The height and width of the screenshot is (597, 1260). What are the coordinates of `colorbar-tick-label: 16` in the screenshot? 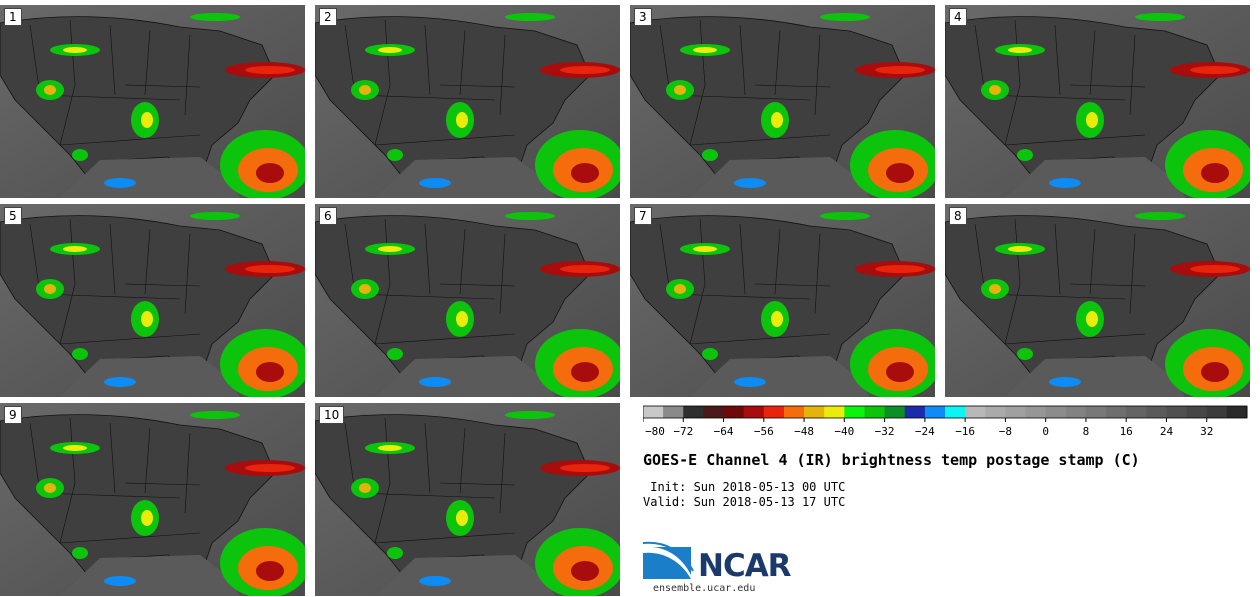 It's located at (1126, 431).